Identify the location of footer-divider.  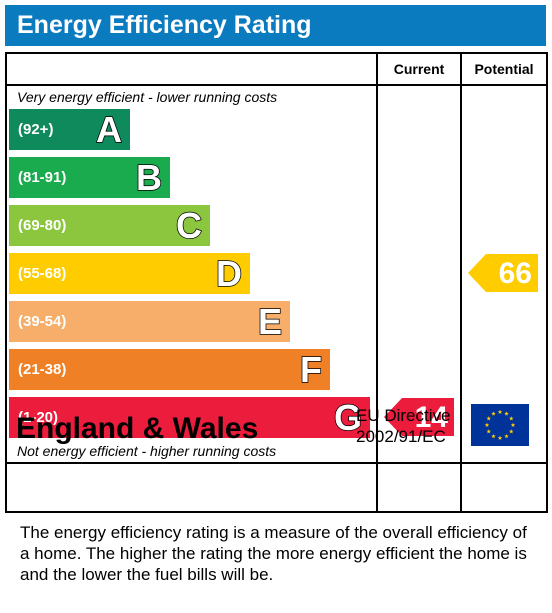
(276, 463).